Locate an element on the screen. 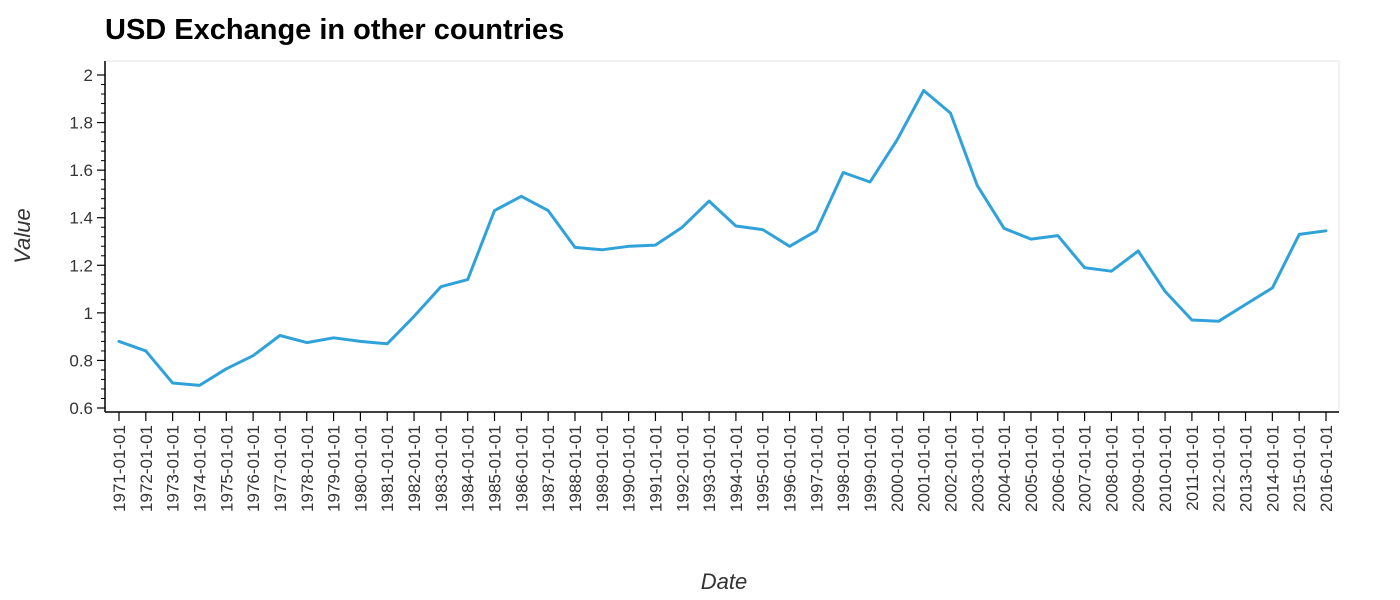 The image size is (1400, 600). x-tick-label: 2002-01-01 is located at coordinates (950, 468).